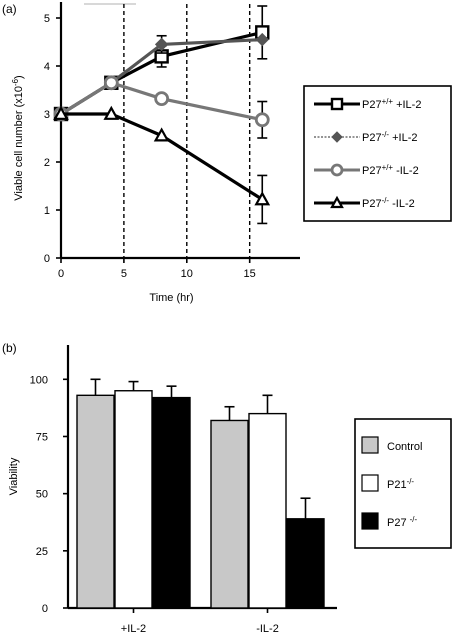 Image resolution: width=452 pixels, height=636 pixels. What do you see at coordinates (42, 495) in the screenshot?
I see `panel-b-ytick-label: 50` at bounding box center [42, 495].